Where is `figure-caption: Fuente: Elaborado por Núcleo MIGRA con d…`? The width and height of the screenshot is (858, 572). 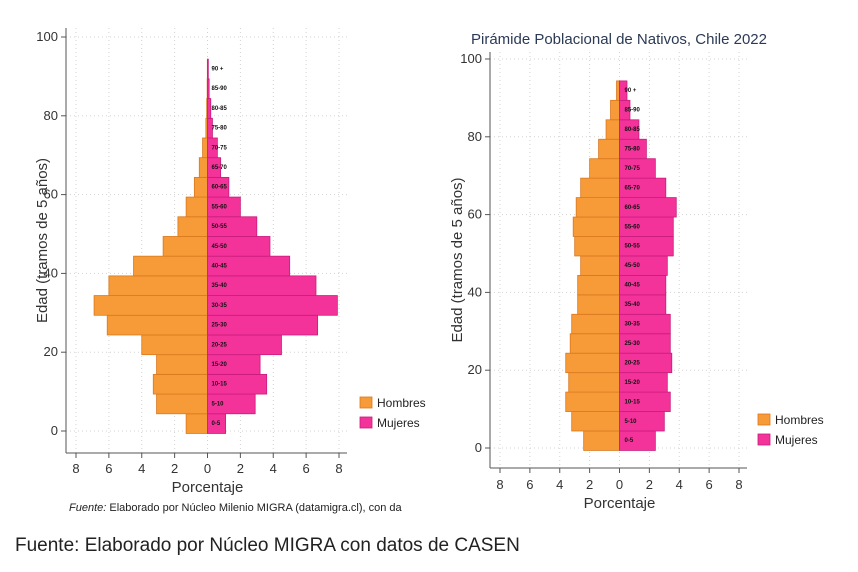 figure-caption: Fuente: Elaborado por Núcleo MIGRA con d… is located at coordinates (267, 545).